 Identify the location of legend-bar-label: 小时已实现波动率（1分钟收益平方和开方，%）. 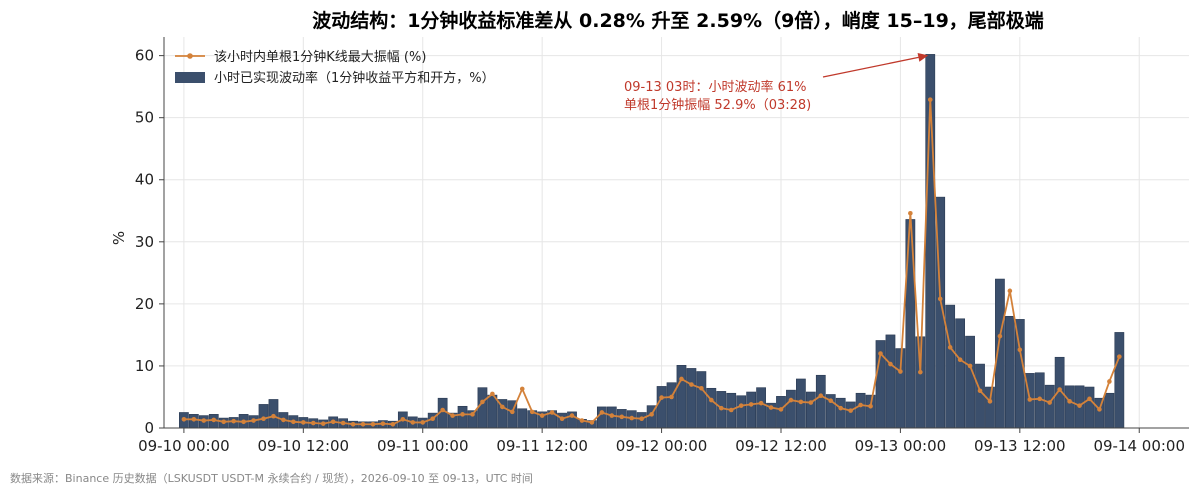
(354, 78).